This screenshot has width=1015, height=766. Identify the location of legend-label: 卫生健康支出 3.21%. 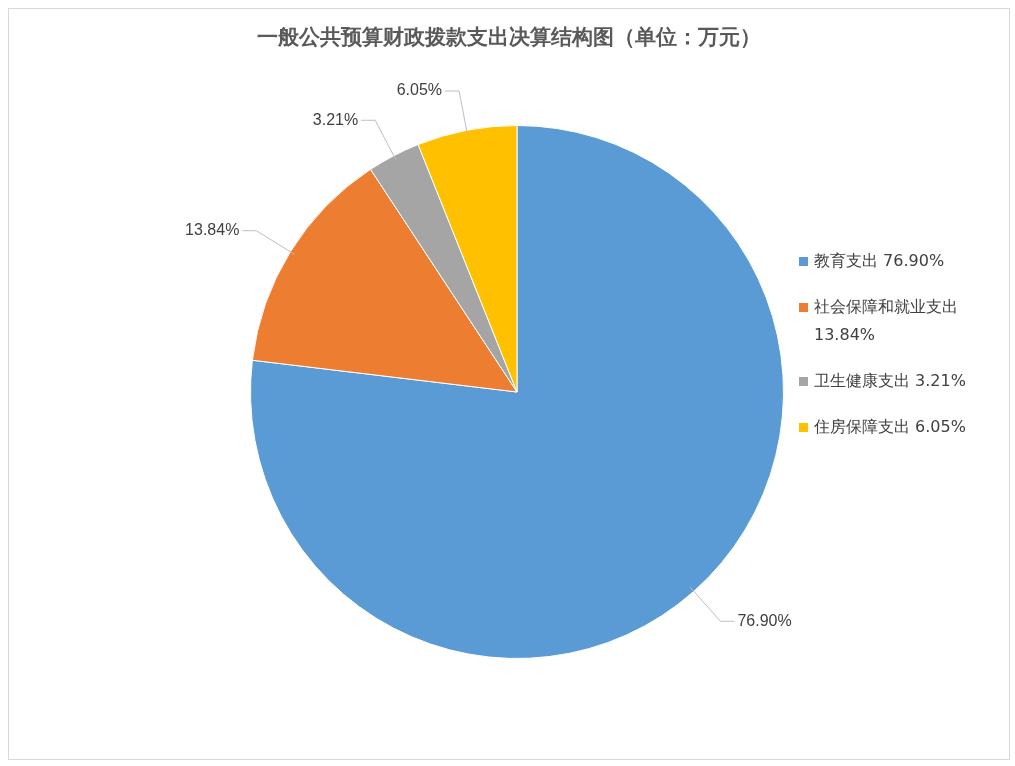
(890, 381).